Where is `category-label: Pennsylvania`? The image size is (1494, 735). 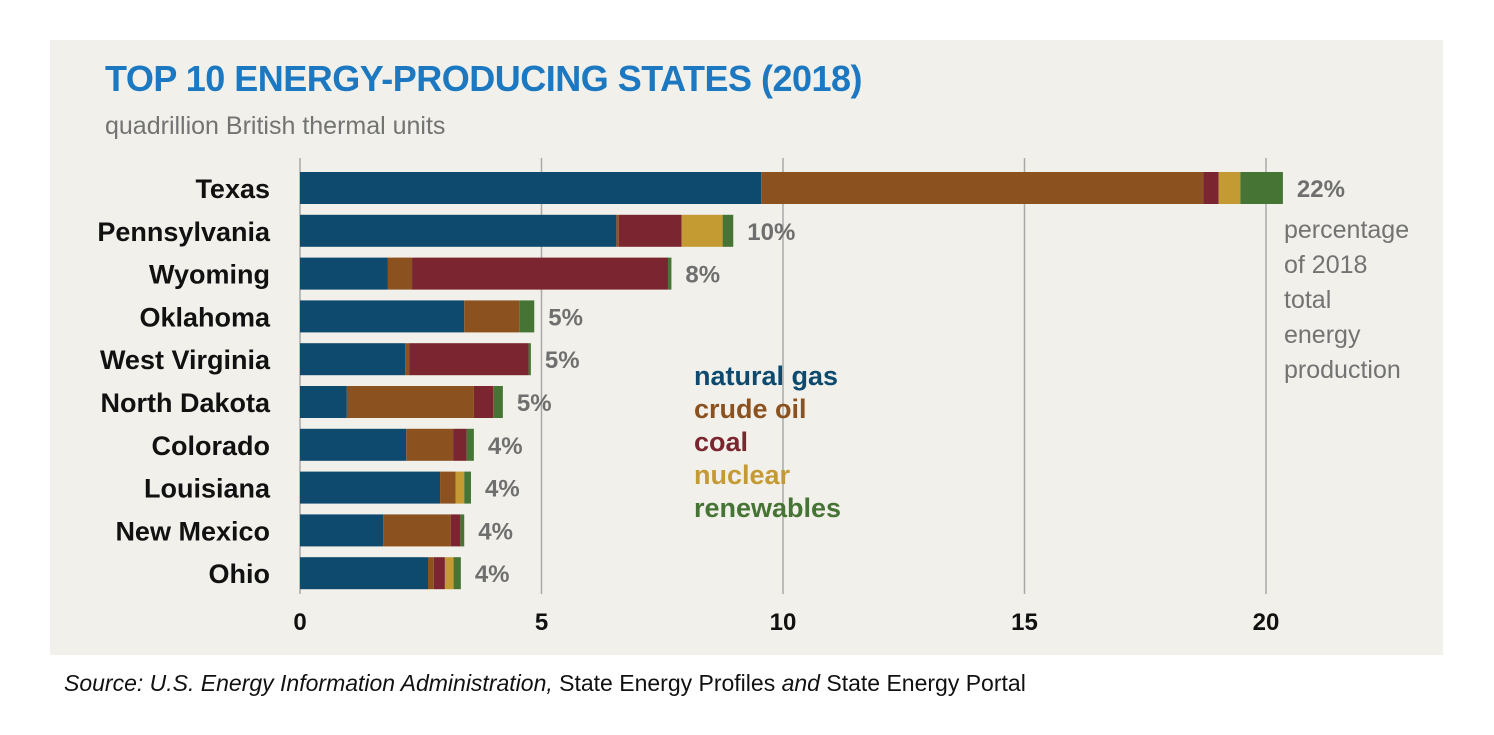
category-label: Pennsylvania is located at coordinates (184, 232).